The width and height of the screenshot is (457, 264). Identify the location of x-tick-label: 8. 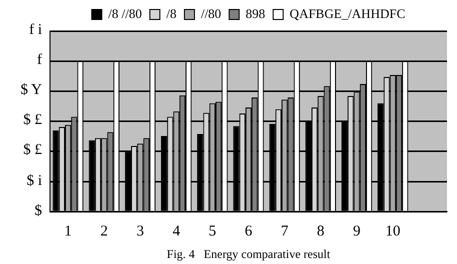
(320, 232).